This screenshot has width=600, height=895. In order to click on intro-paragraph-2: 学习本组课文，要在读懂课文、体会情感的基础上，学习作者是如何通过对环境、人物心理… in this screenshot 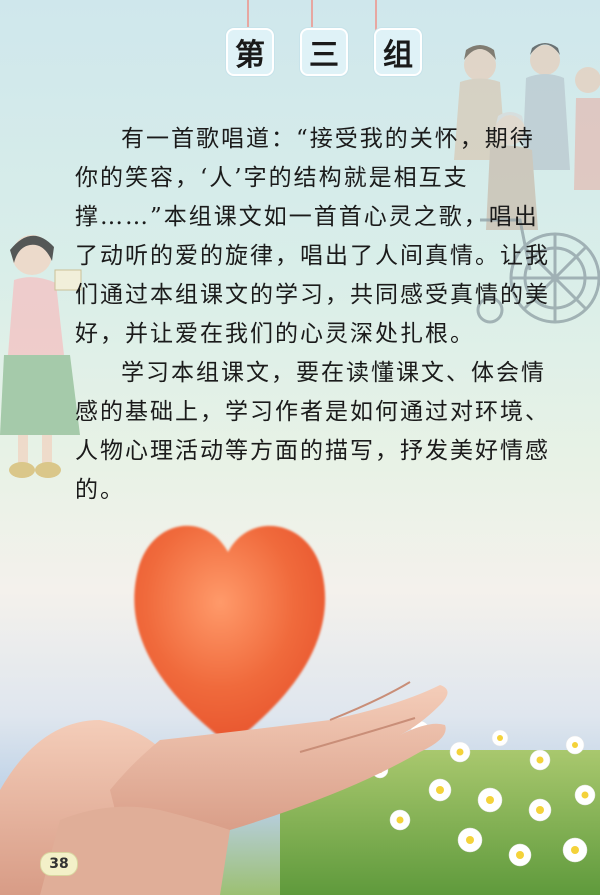, I will do `click(312, 431)`.